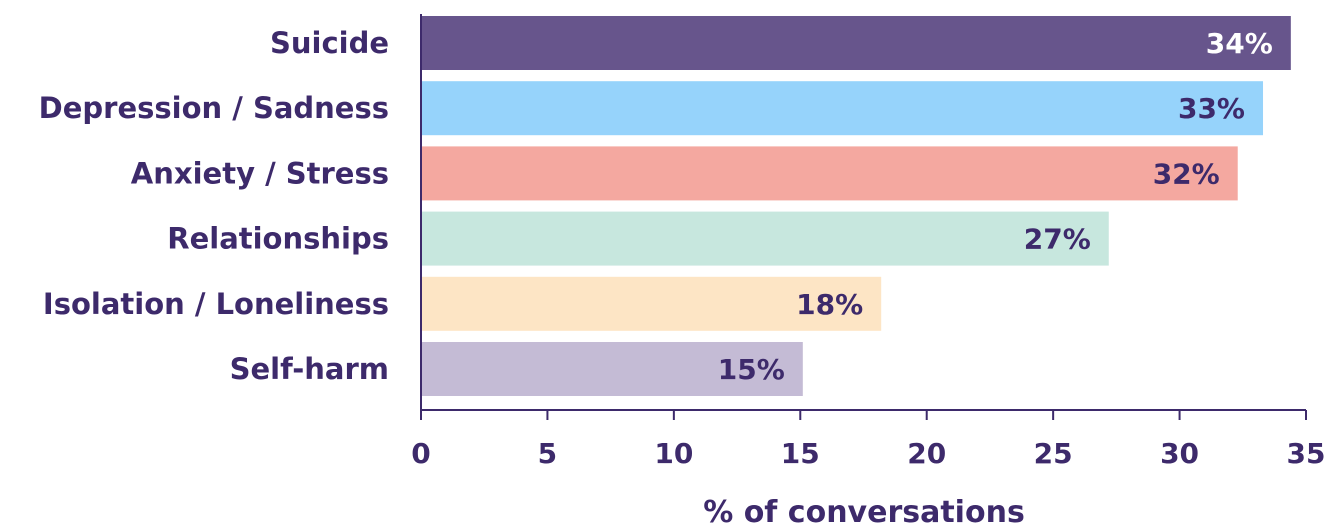  I want to click on category-label-self-harm: Self-harm, so click(309, 369).